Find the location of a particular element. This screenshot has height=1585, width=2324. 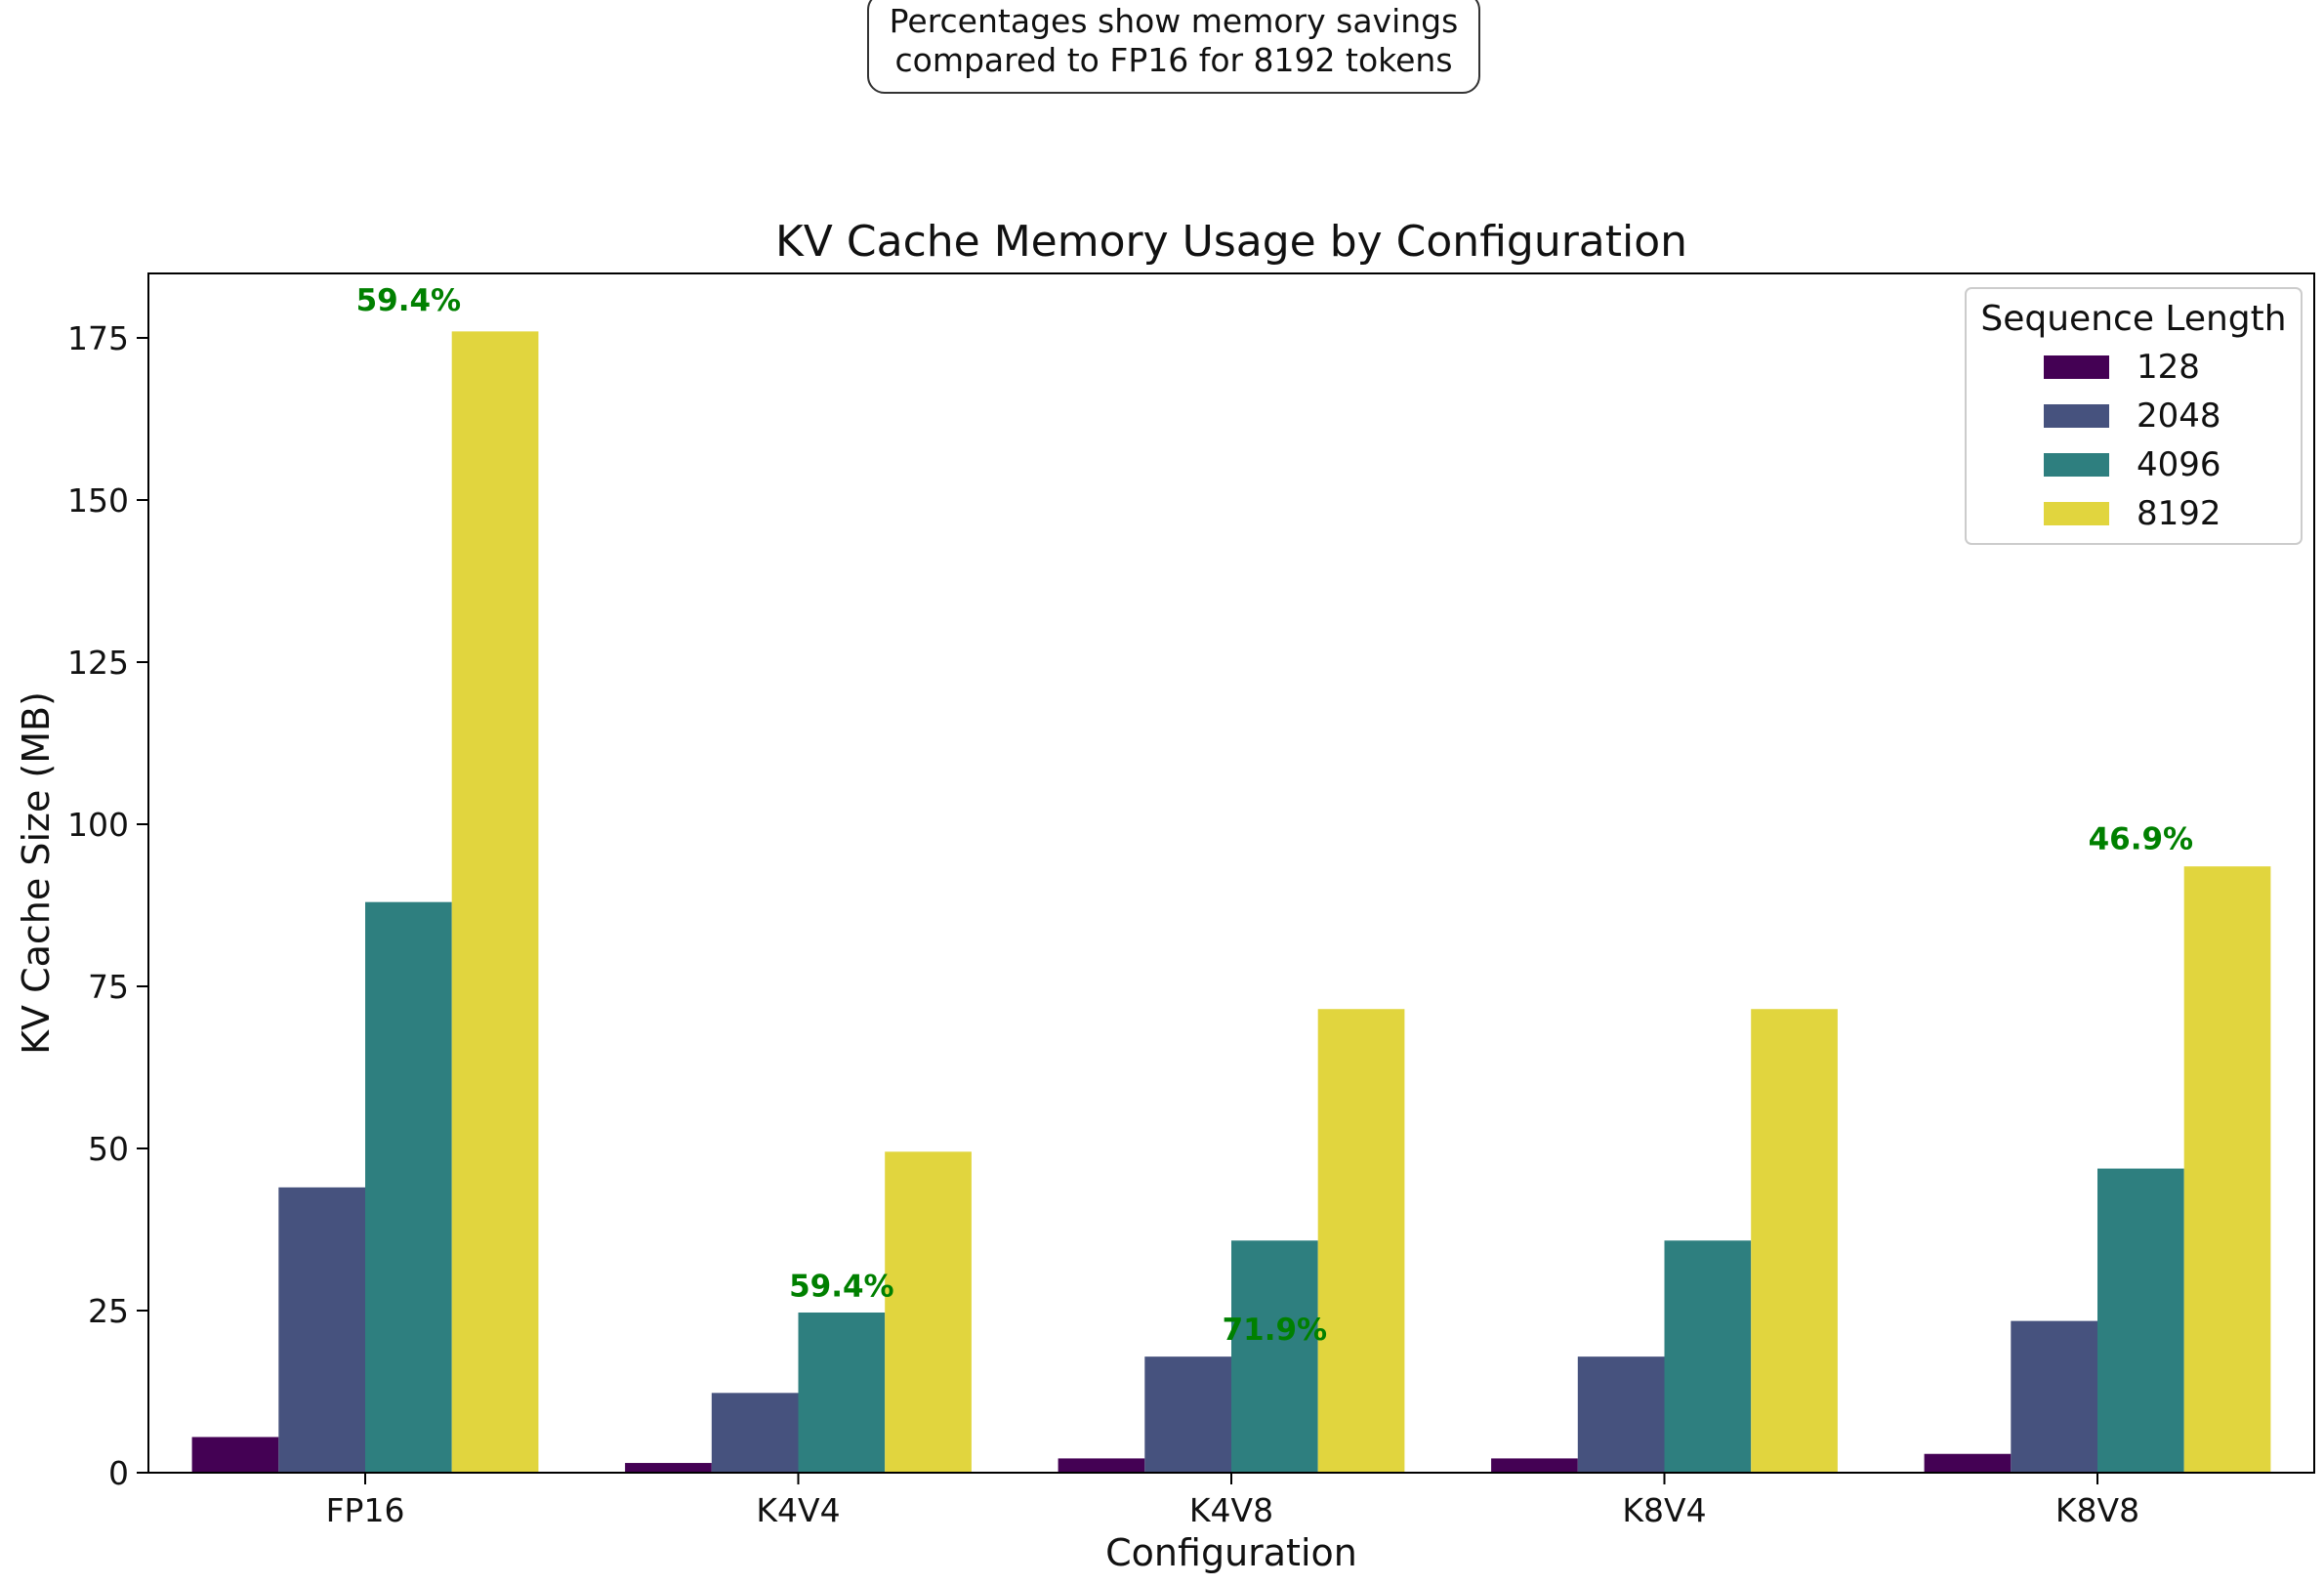

x-axis-label: Configuration is located at coordinates (1231, 1552).